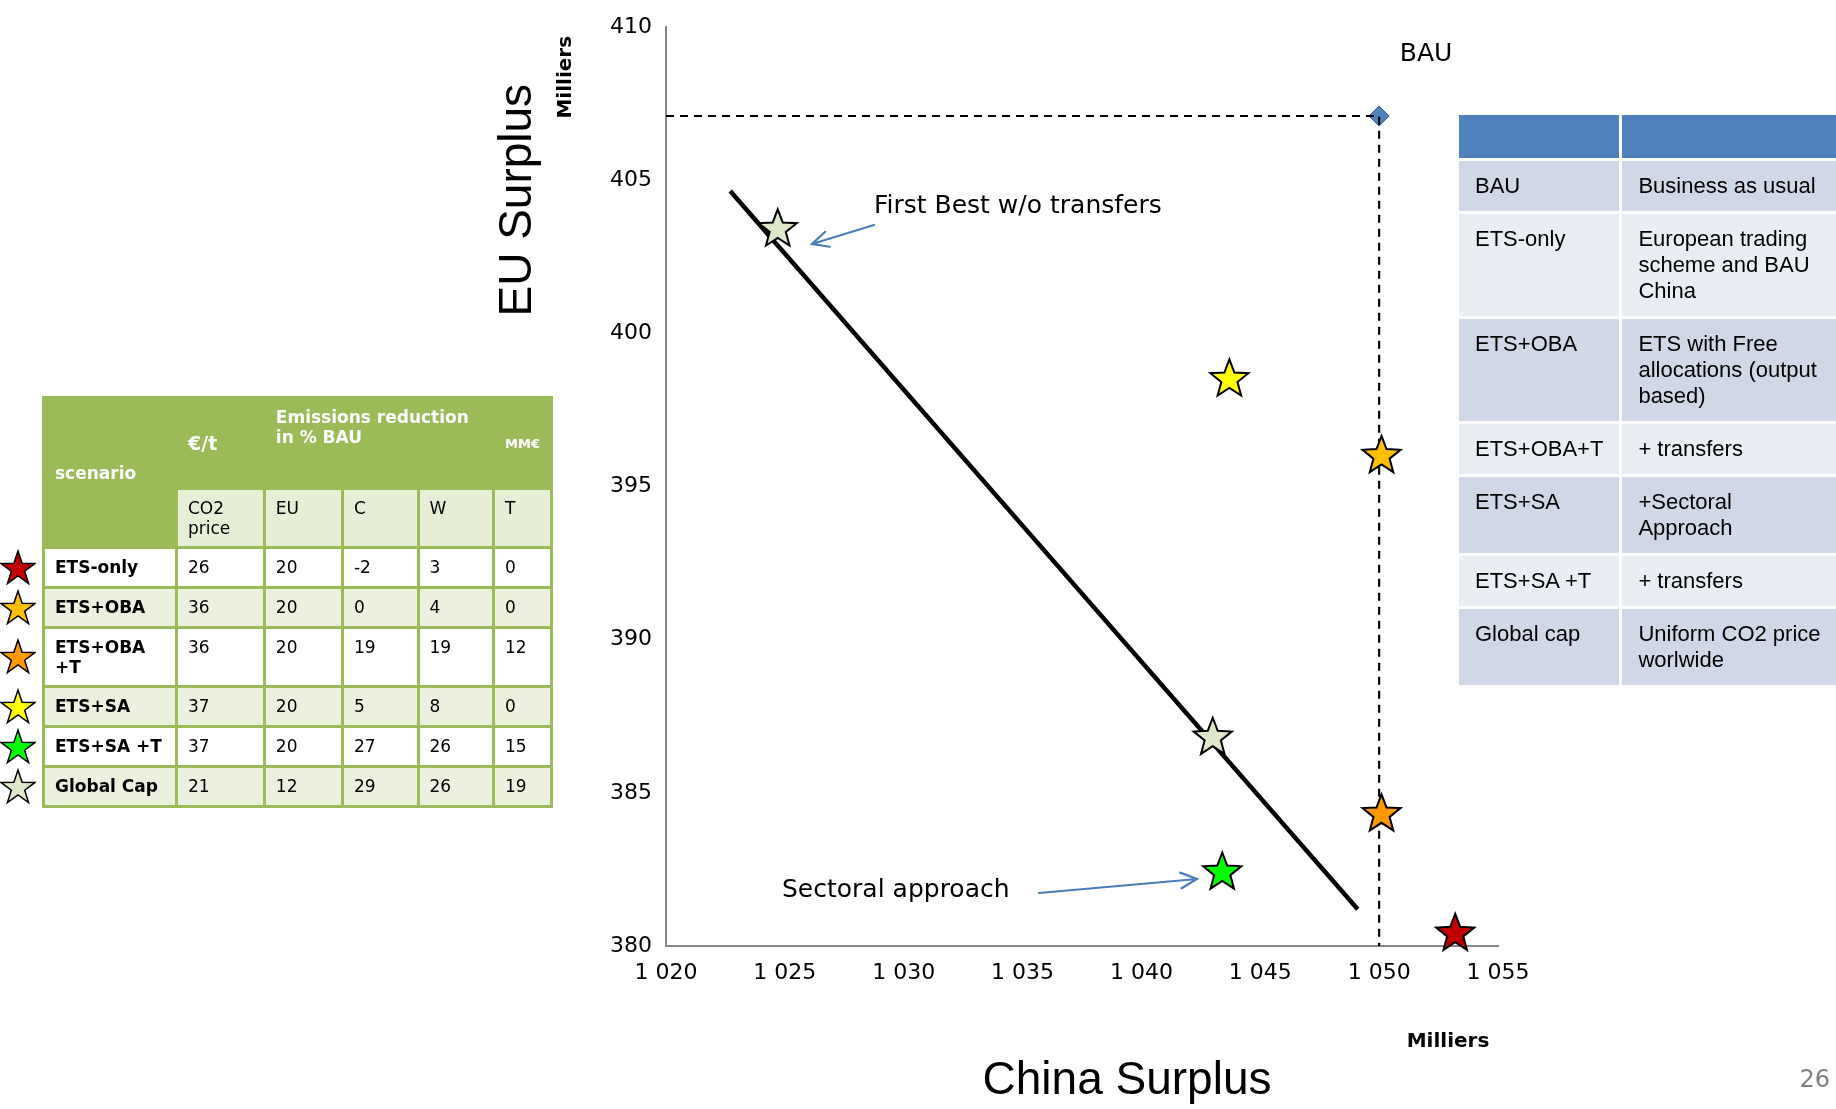  What do you see at coordinates (100, 657) in the screenshot?
I see `category-label: ETS+OBA +T` at bounding box center [100, 657].